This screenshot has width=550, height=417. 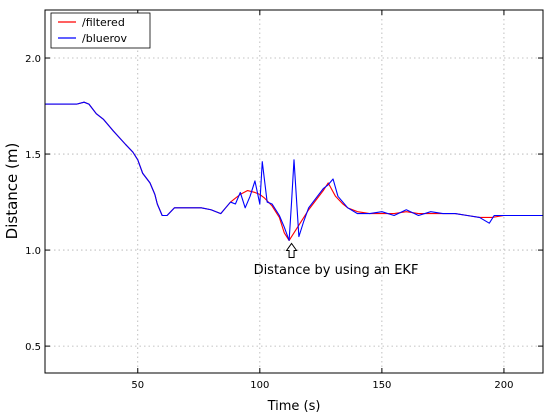 What do you see at coordinates (259, 385) in the screenshot?
I see `x-tick-label: 100` at bounding box center [259, 385].